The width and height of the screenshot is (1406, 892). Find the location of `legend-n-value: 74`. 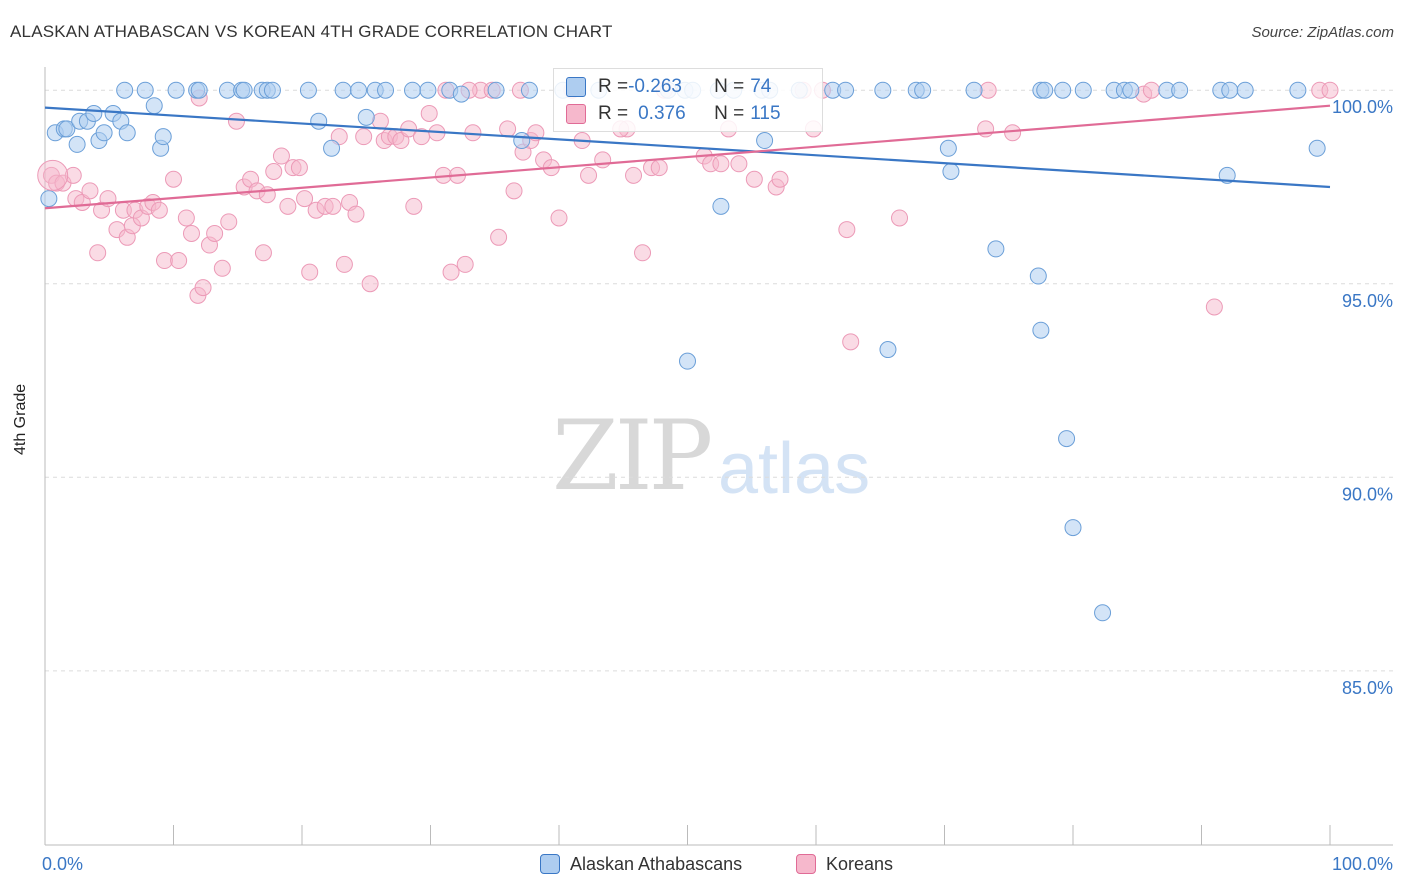

legend-n-value: 74 is located at coordinates (761, 86).